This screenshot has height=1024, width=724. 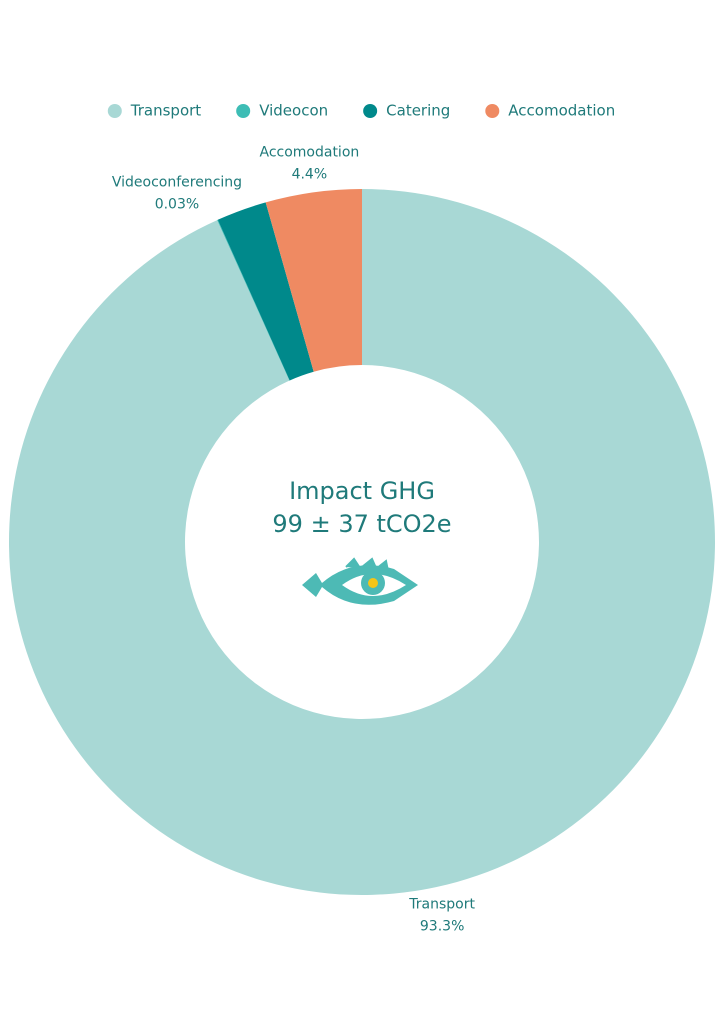 I want to click on legend-item: Transport, so click(x=154, y=111).